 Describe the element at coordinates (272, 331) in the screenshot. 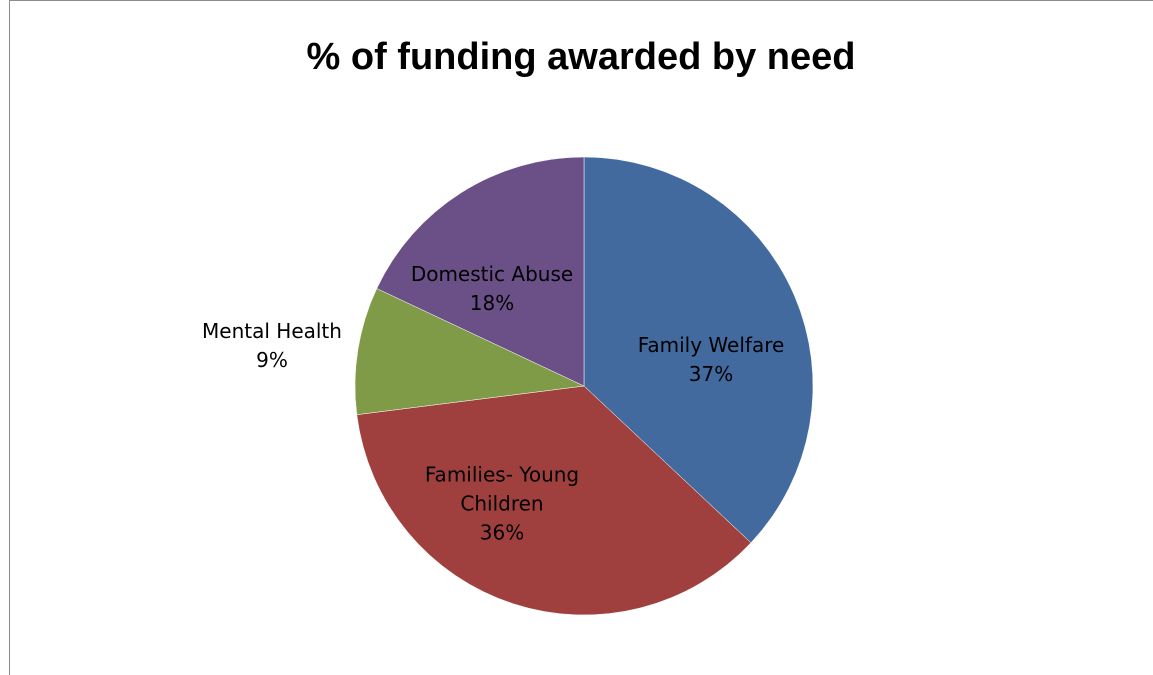

I see `data-label-category-mental-health: Mental Health` at that location.